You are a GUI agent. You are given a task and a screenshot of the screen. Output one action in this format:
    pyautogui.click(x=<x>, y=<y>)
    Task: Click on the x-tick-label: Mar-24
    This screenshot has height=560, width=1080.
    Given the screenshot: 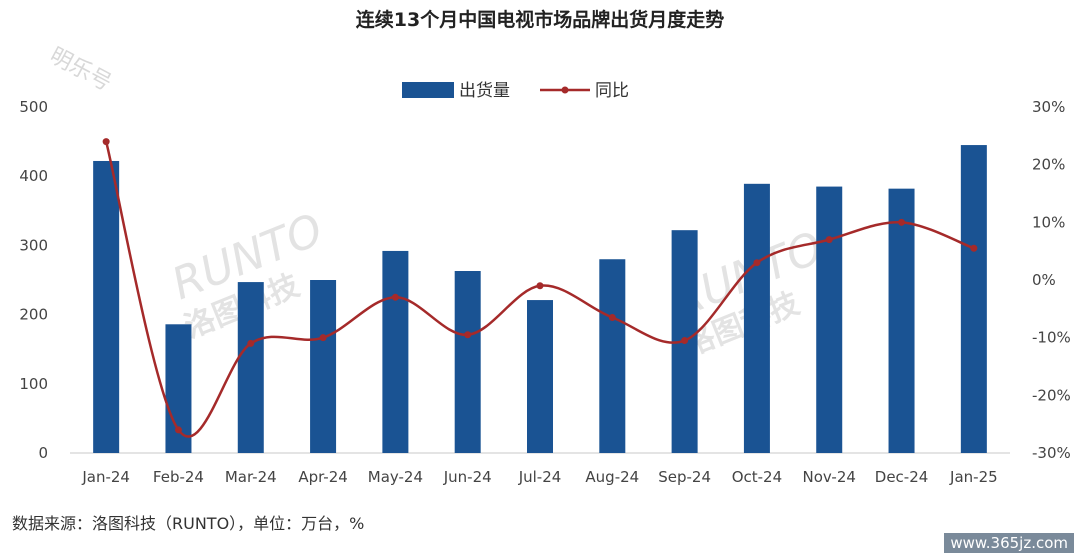 What is the action you would take?
    pyautogui.click(x=251, y=477)
    